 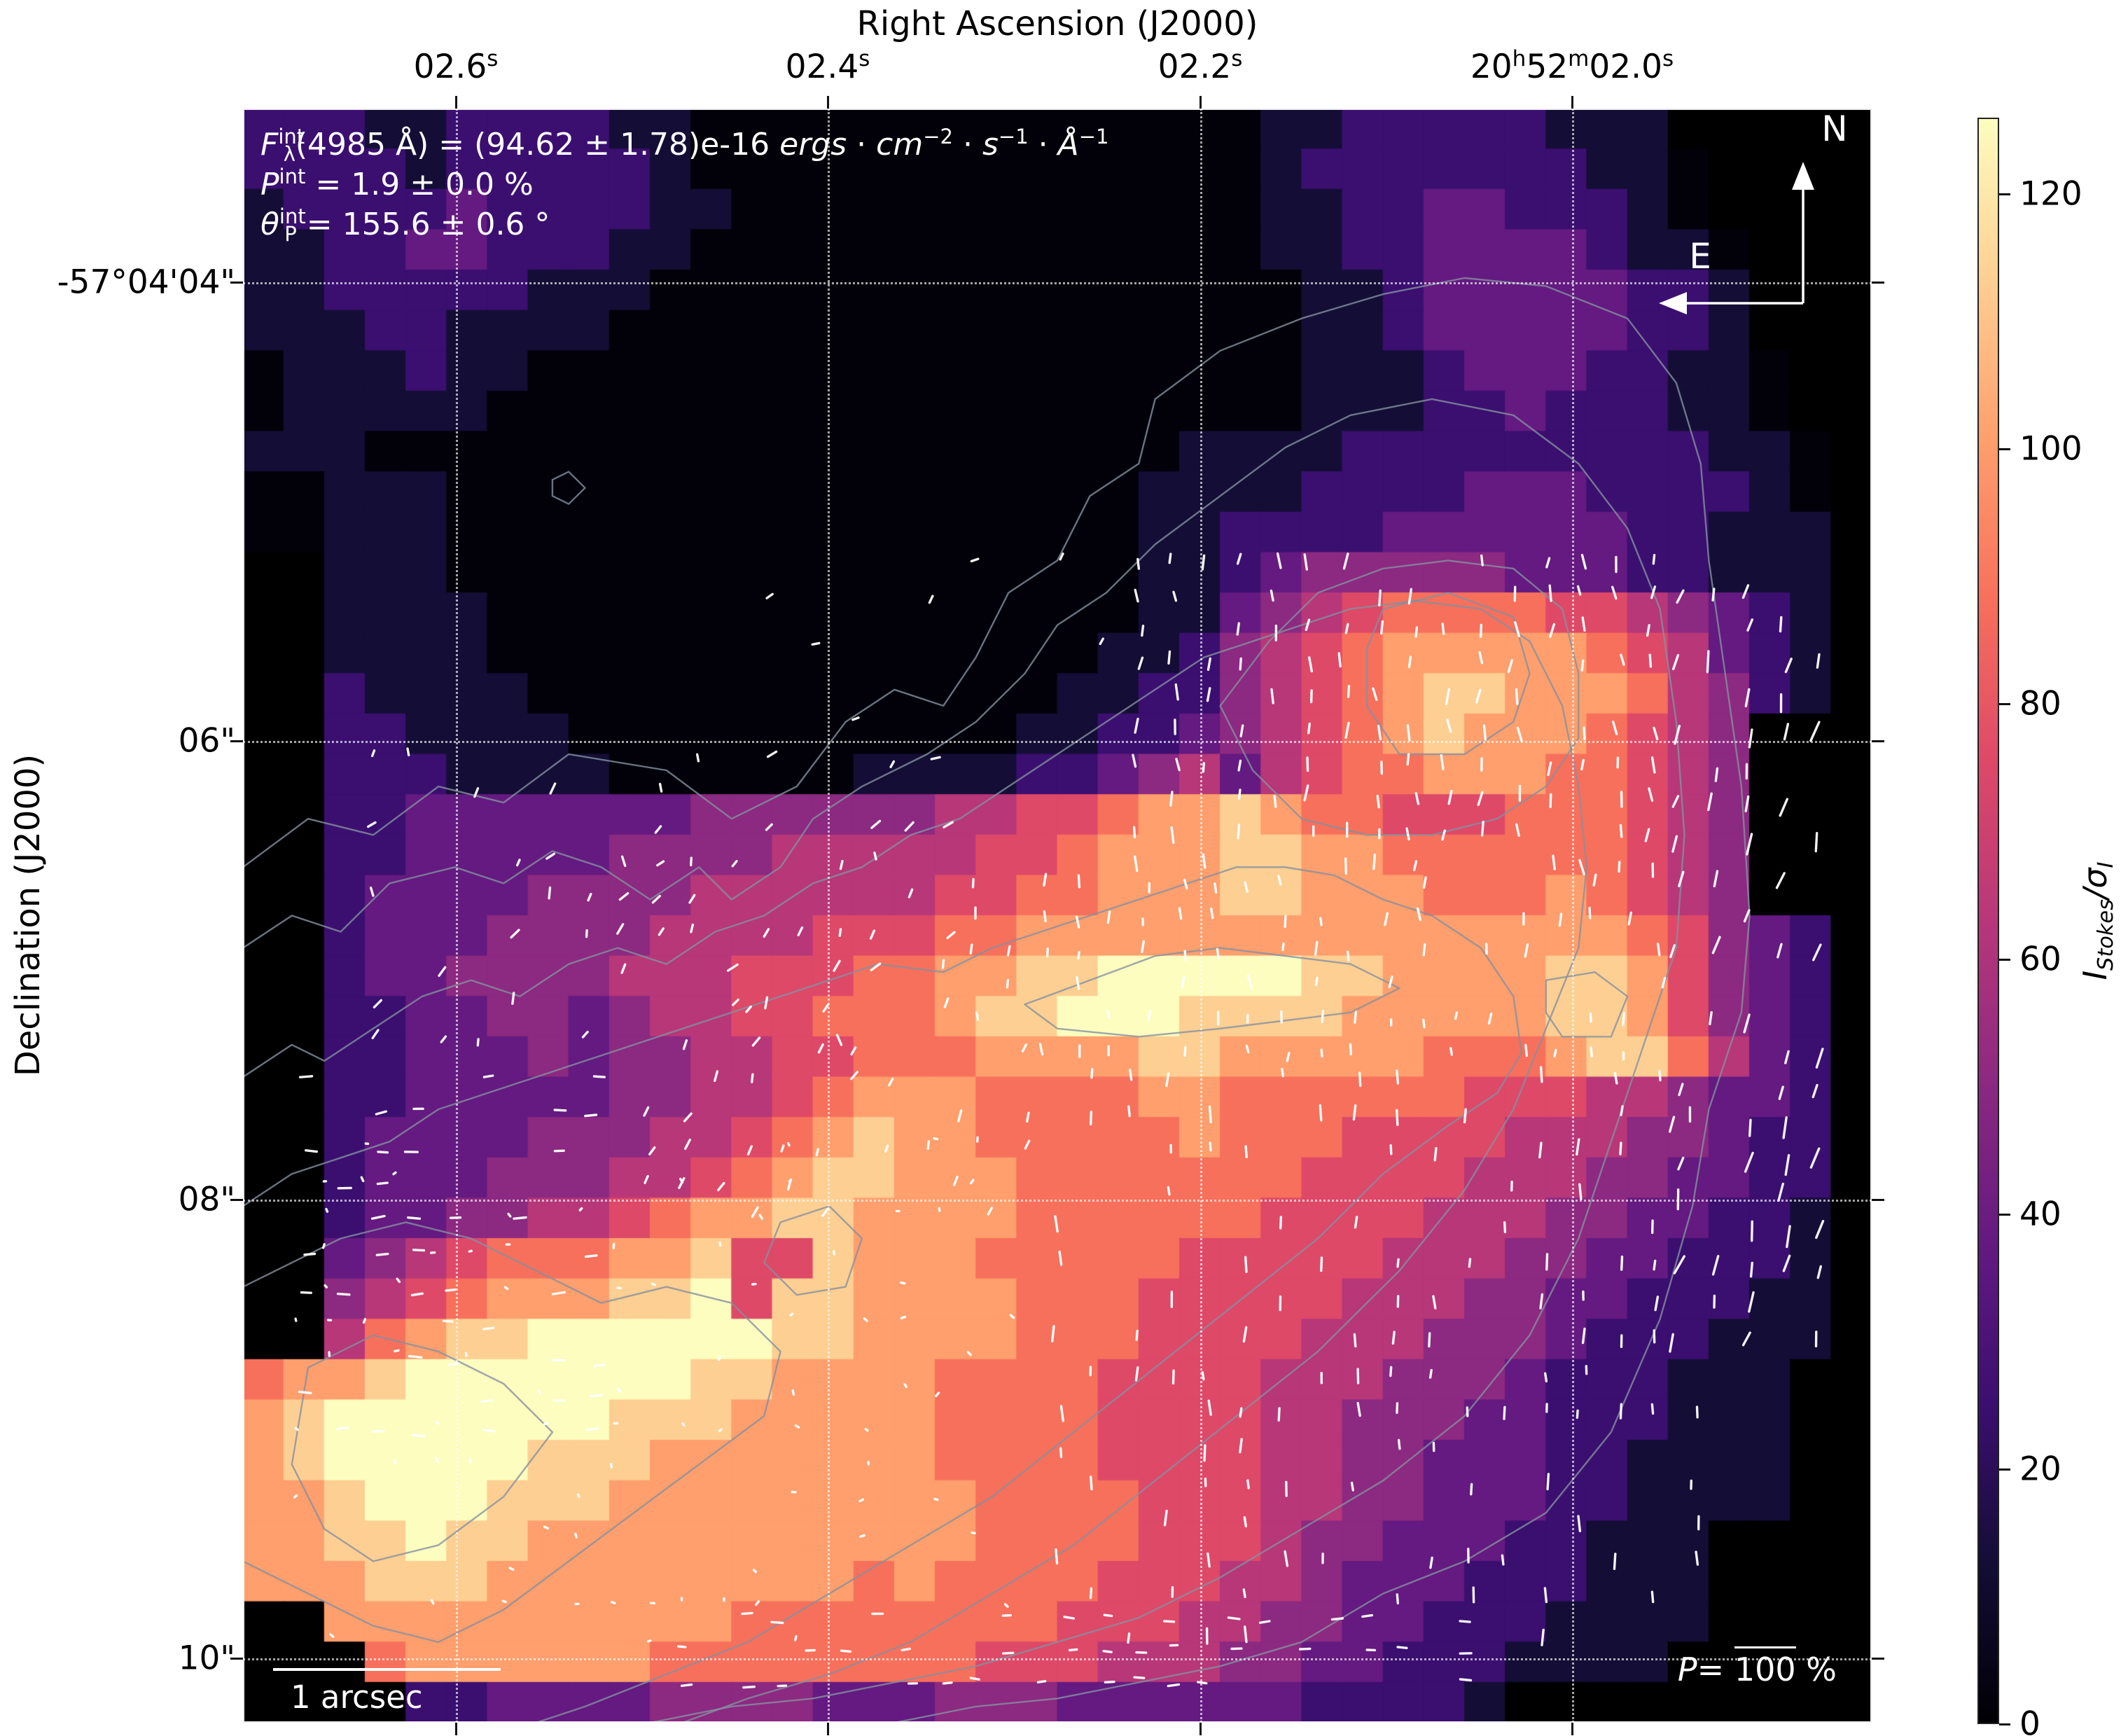 What do you see at coordinates (2040, 1214) in the screenshot?
I see `colorbar-tick-label-2: 40` at bounding box center [2040, 1214].